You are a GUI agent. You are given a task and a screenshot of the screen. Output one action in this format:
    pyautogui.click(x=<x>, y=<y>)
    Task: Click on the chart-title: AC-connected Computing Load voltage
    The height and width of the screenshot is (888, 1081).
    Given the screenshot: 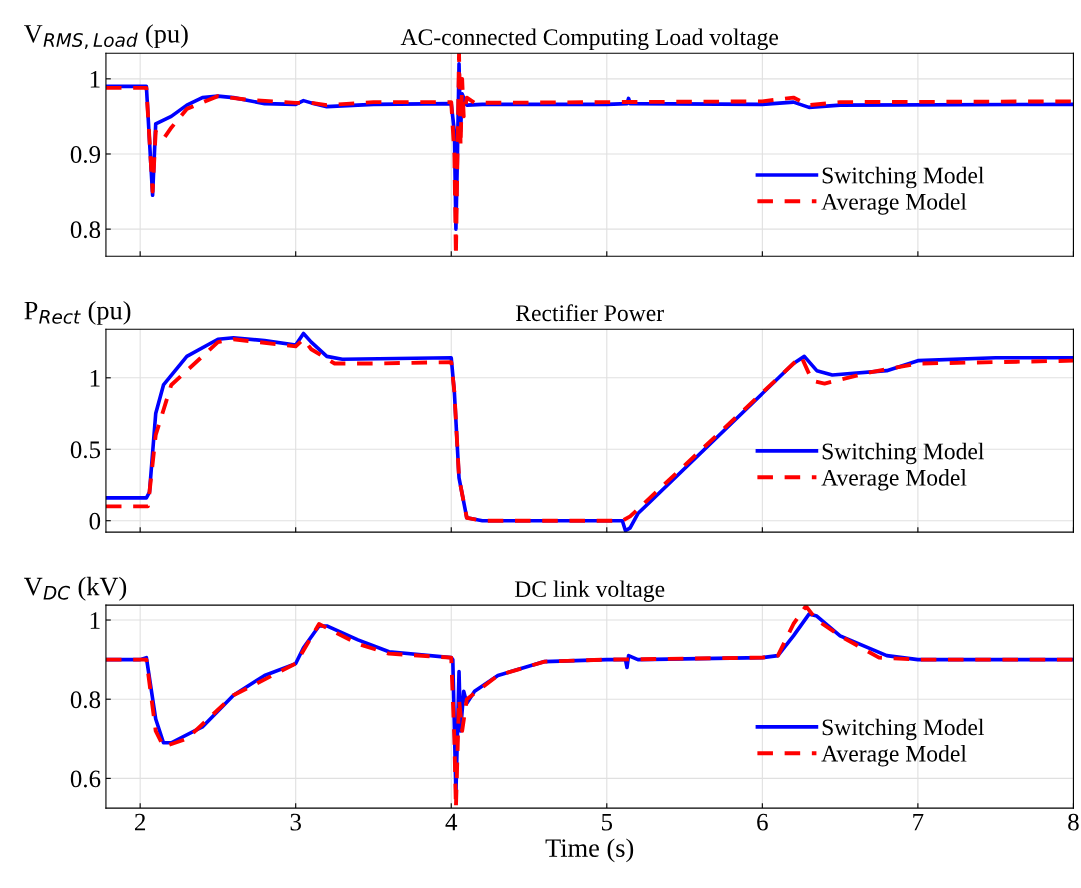 What is the action you would take?
    pyautogui.click(x=589, y=39)
    